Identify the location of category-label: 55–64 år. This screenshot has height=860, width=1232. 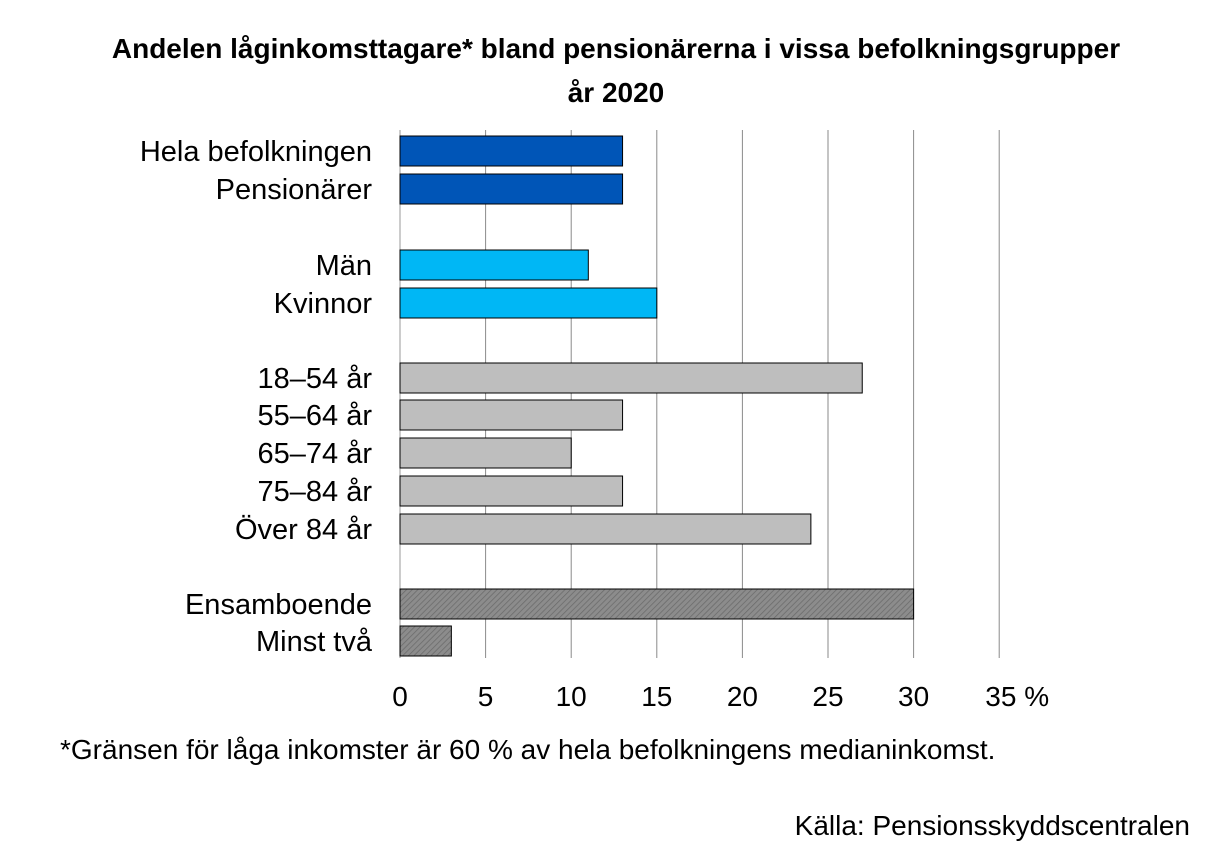
(315, 416).